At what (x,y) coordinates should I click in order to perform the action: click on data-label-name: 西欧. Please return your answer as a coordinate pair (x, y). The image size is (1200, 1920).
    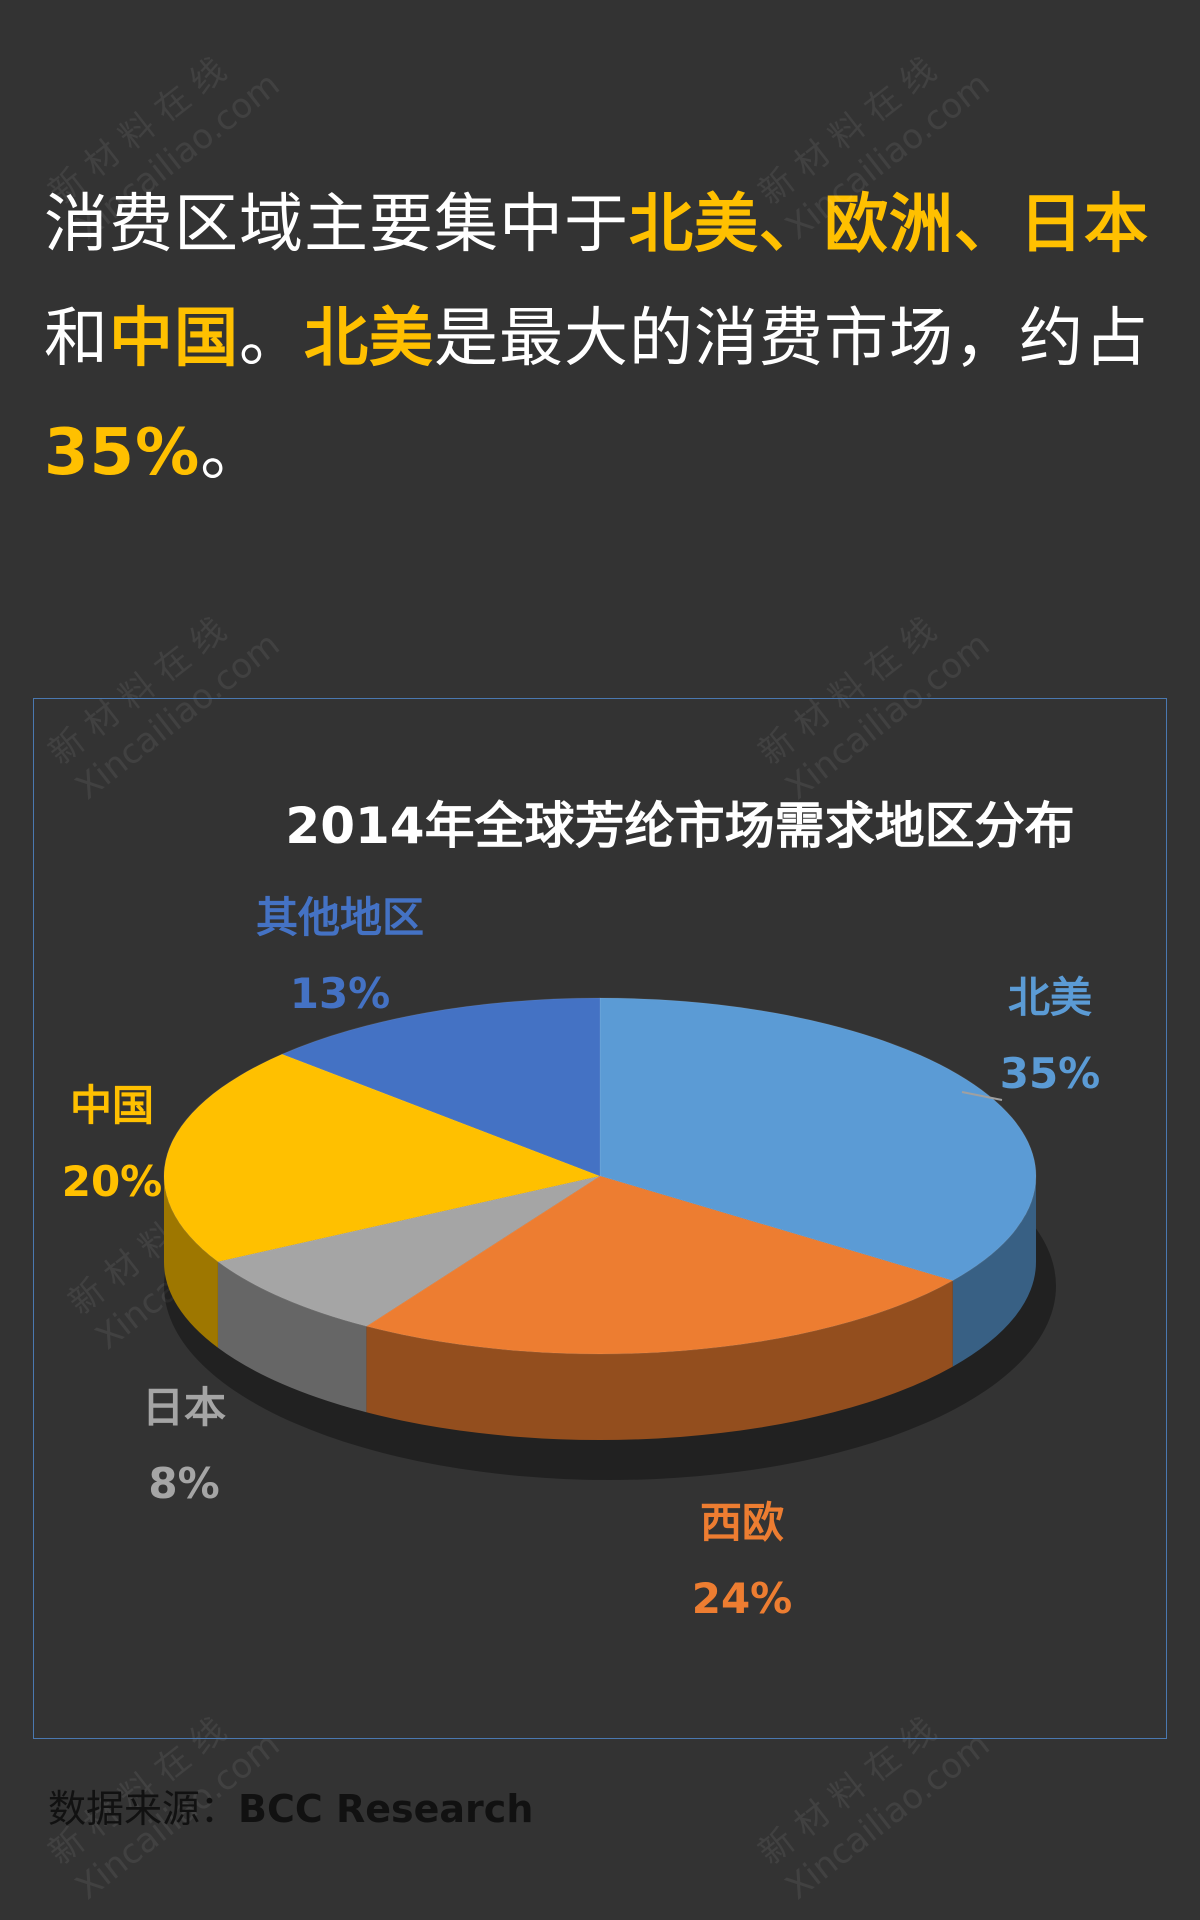
    Looking at the image, I should click on (741, 1522).